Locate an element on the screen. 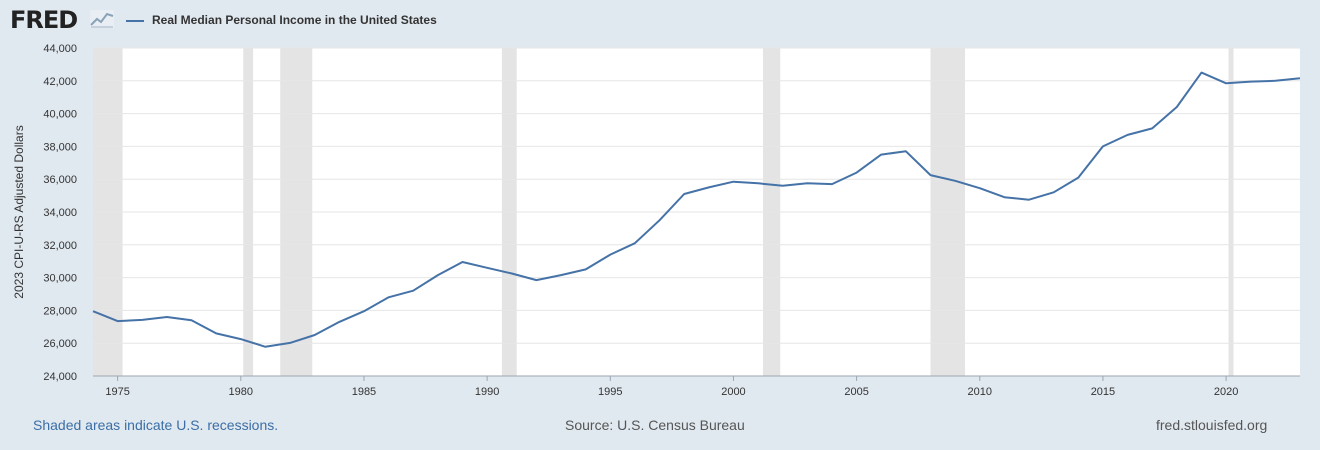 Image resolution: width=1320 pixels, height=450 pixels. fred-logo: FRED is located at coordinates (44, 20).